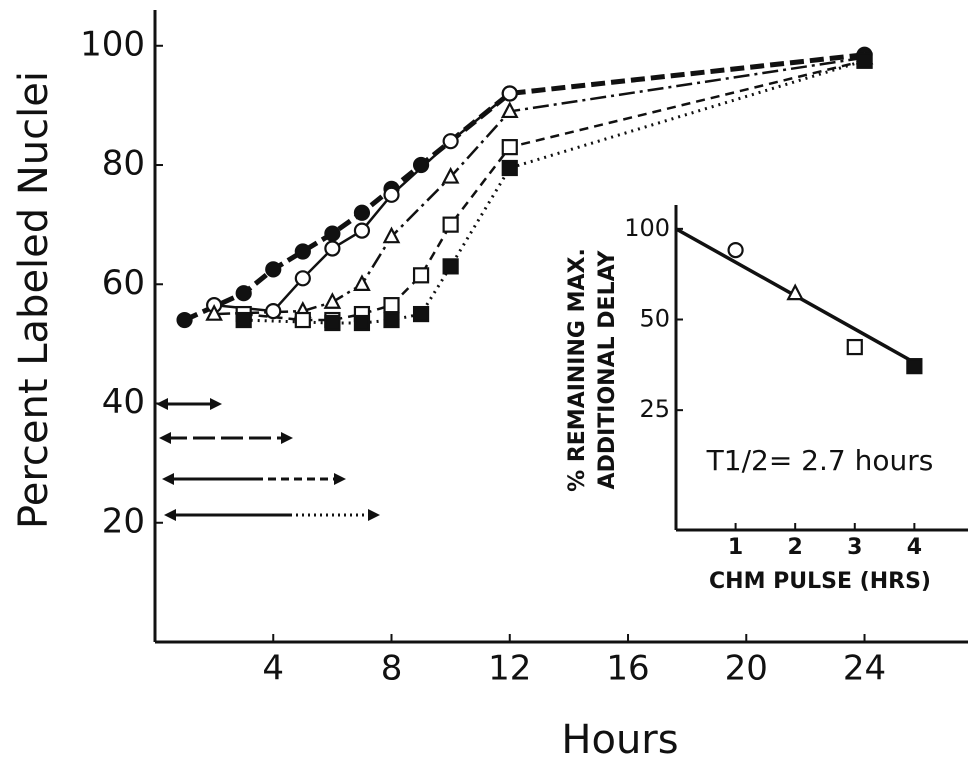 This screenshot has width=971, height=762. What do you see at coordinates (577, 370) in the screenshot?
I see `inset-y-label: % REMAINING MAX.` at bounding box center [577, 370].